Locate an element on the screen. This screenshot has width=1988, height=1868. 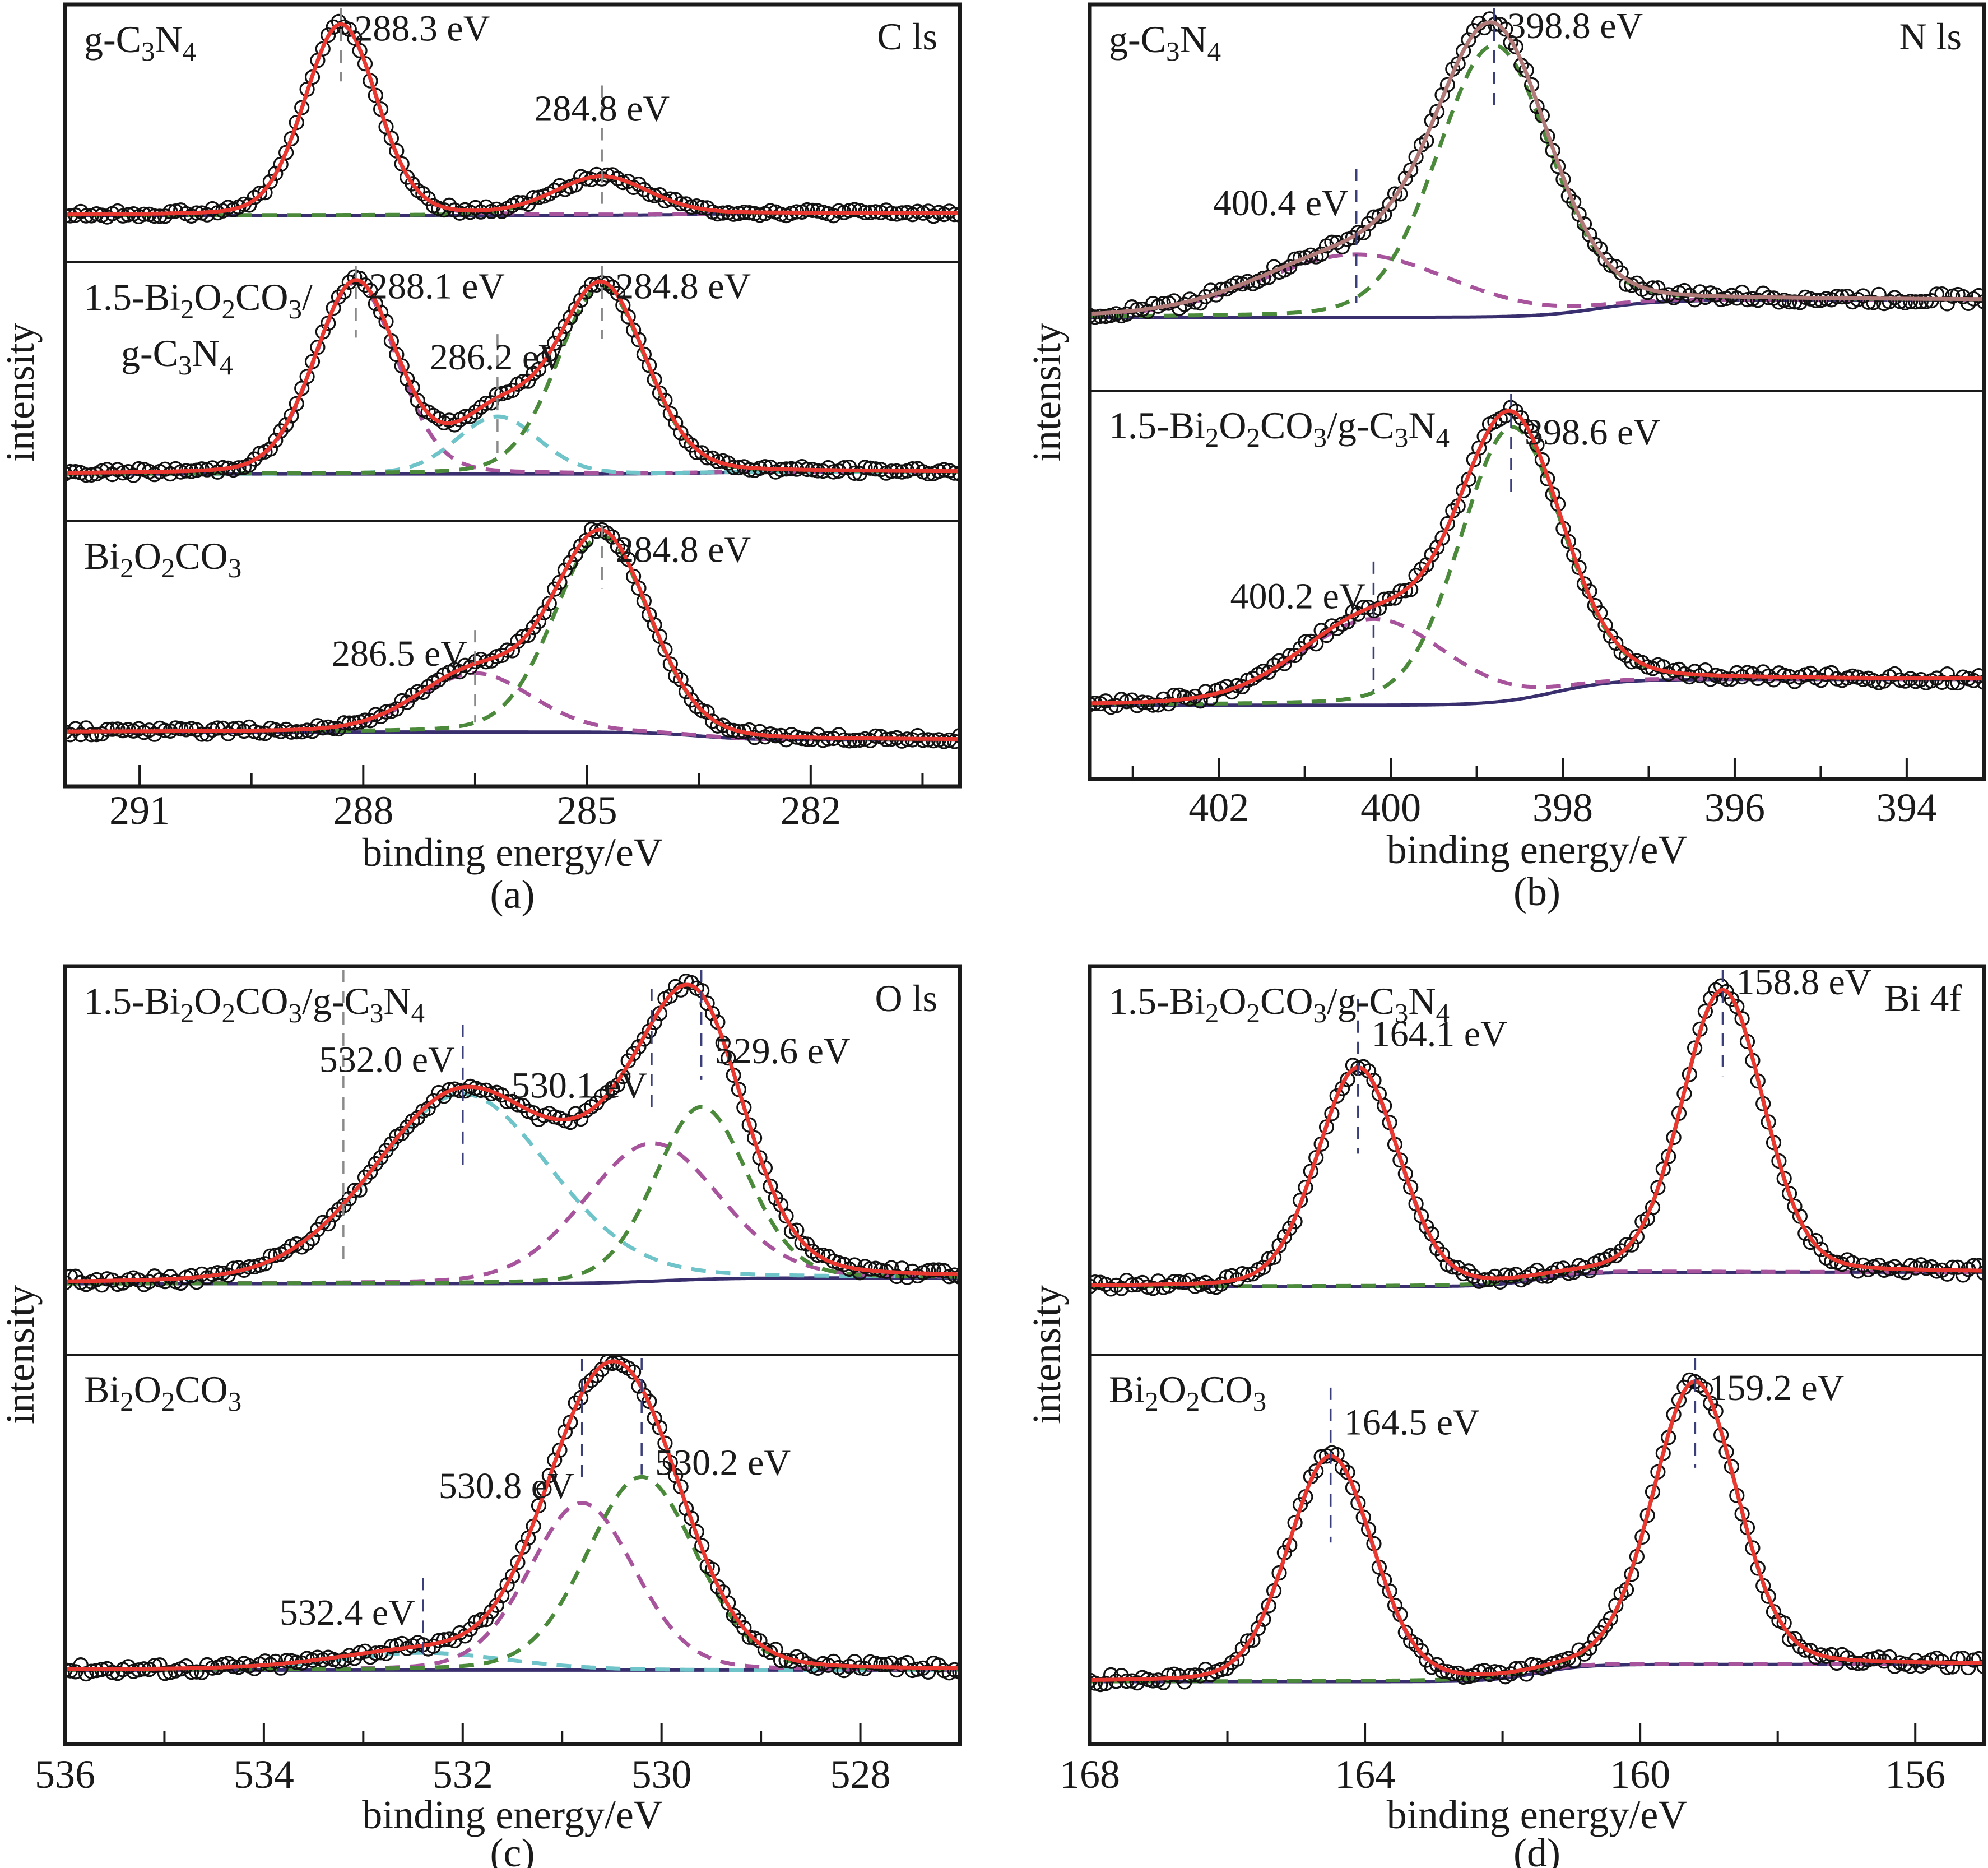
label-part: /g-C is located at coordinates (336, 1001).